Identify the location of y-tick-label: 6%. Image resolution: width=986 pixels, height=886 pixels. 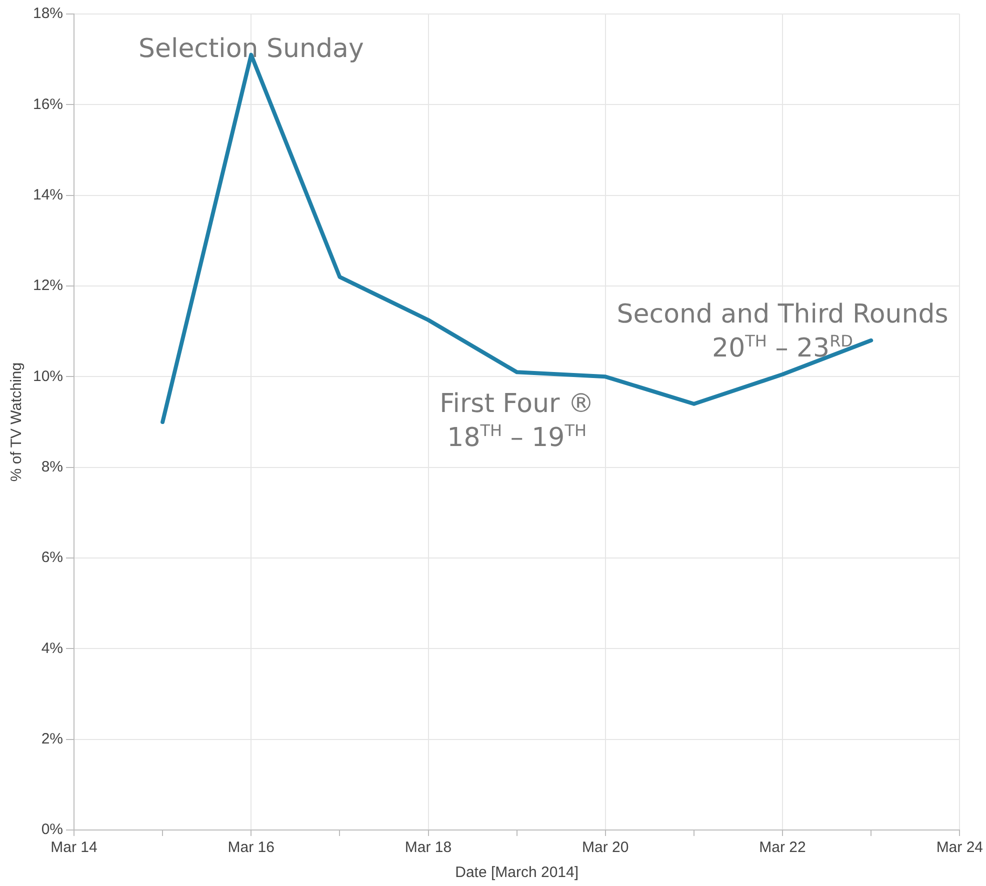
(52, 557).